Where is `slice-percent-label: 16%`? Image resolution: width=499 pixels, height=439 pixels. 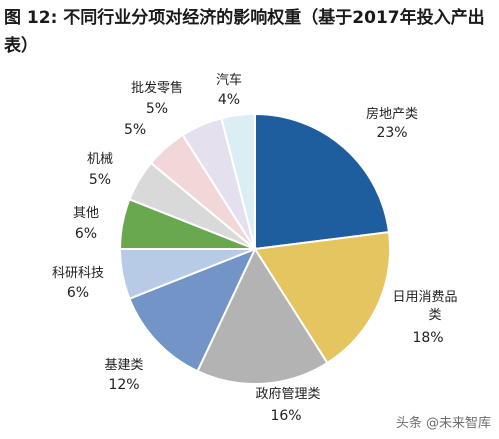
slice-percent-label: 16% is located at coordinates (285, 416).